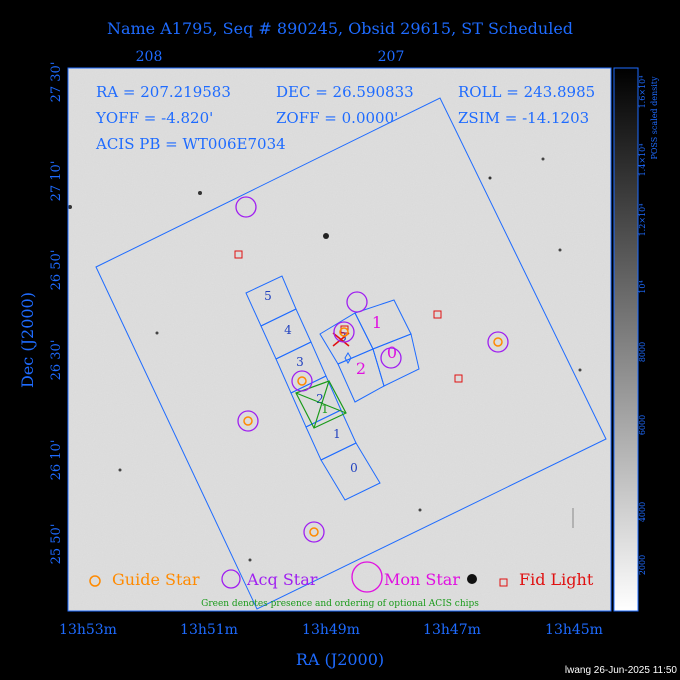  Describe the element at coordinates (626, 339) in the screenshot. I see `colorbar-gradient` at that location.